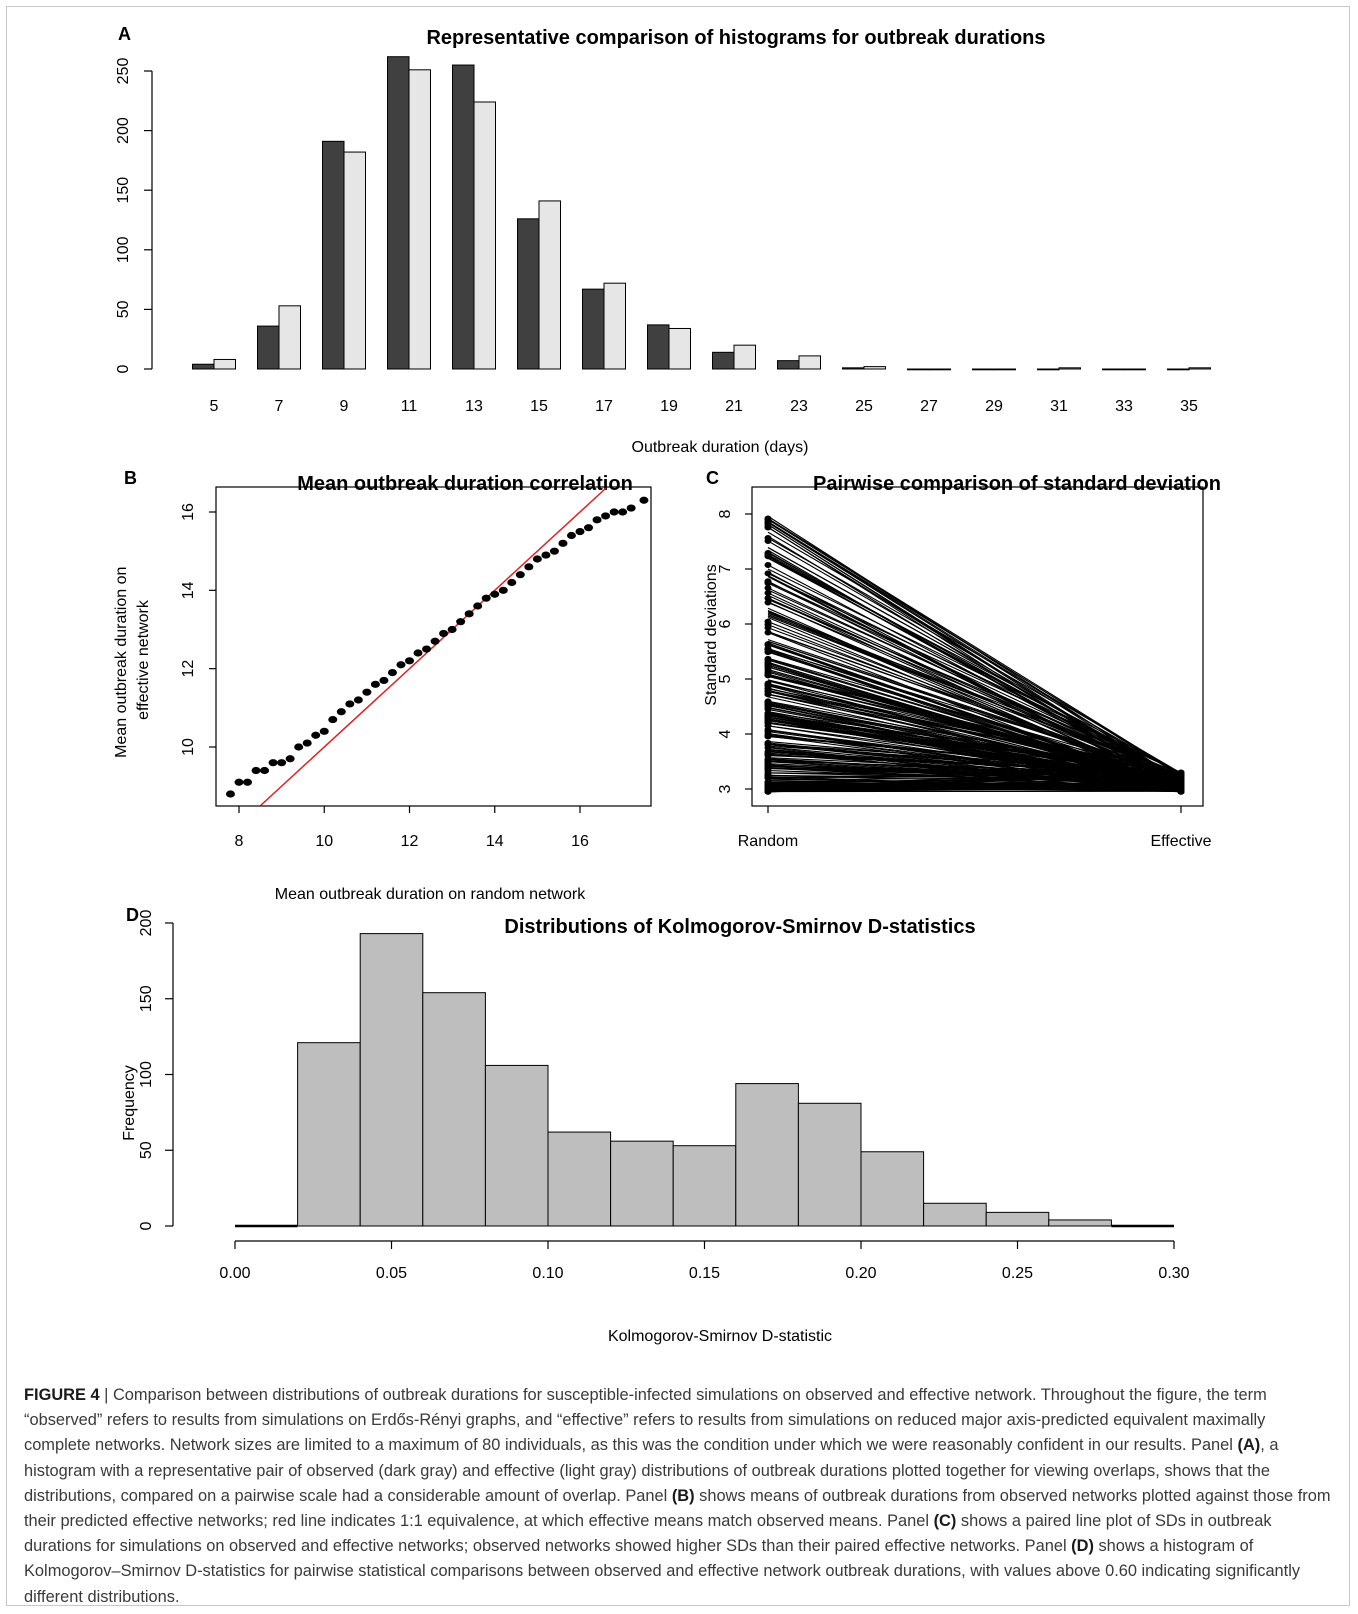 The width and height of the screenshot is (1358, 1614). What do you see at coordinates (124, 34) in the screenshot?
I see `panel-letter-a: A` at bounding box center [124, 34].